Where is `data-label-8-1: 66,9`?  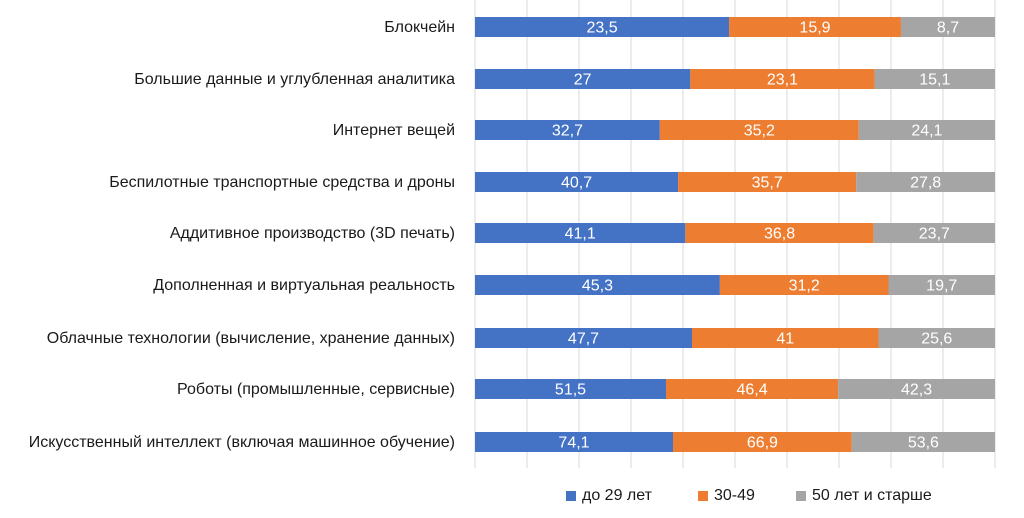 data-label-8-1: 66,9 is located at coordinates (762, 443).